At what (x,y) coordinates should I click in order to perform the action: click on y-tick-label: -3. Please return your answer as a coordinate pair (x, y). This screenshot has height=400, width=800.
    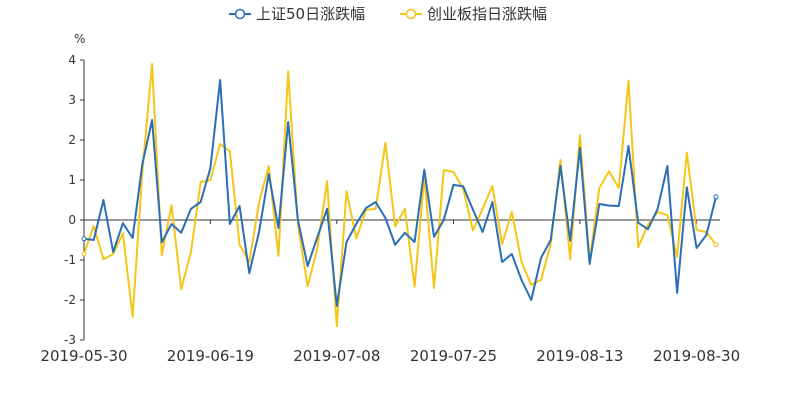
    Looking at the image, I should click on (70, 340).